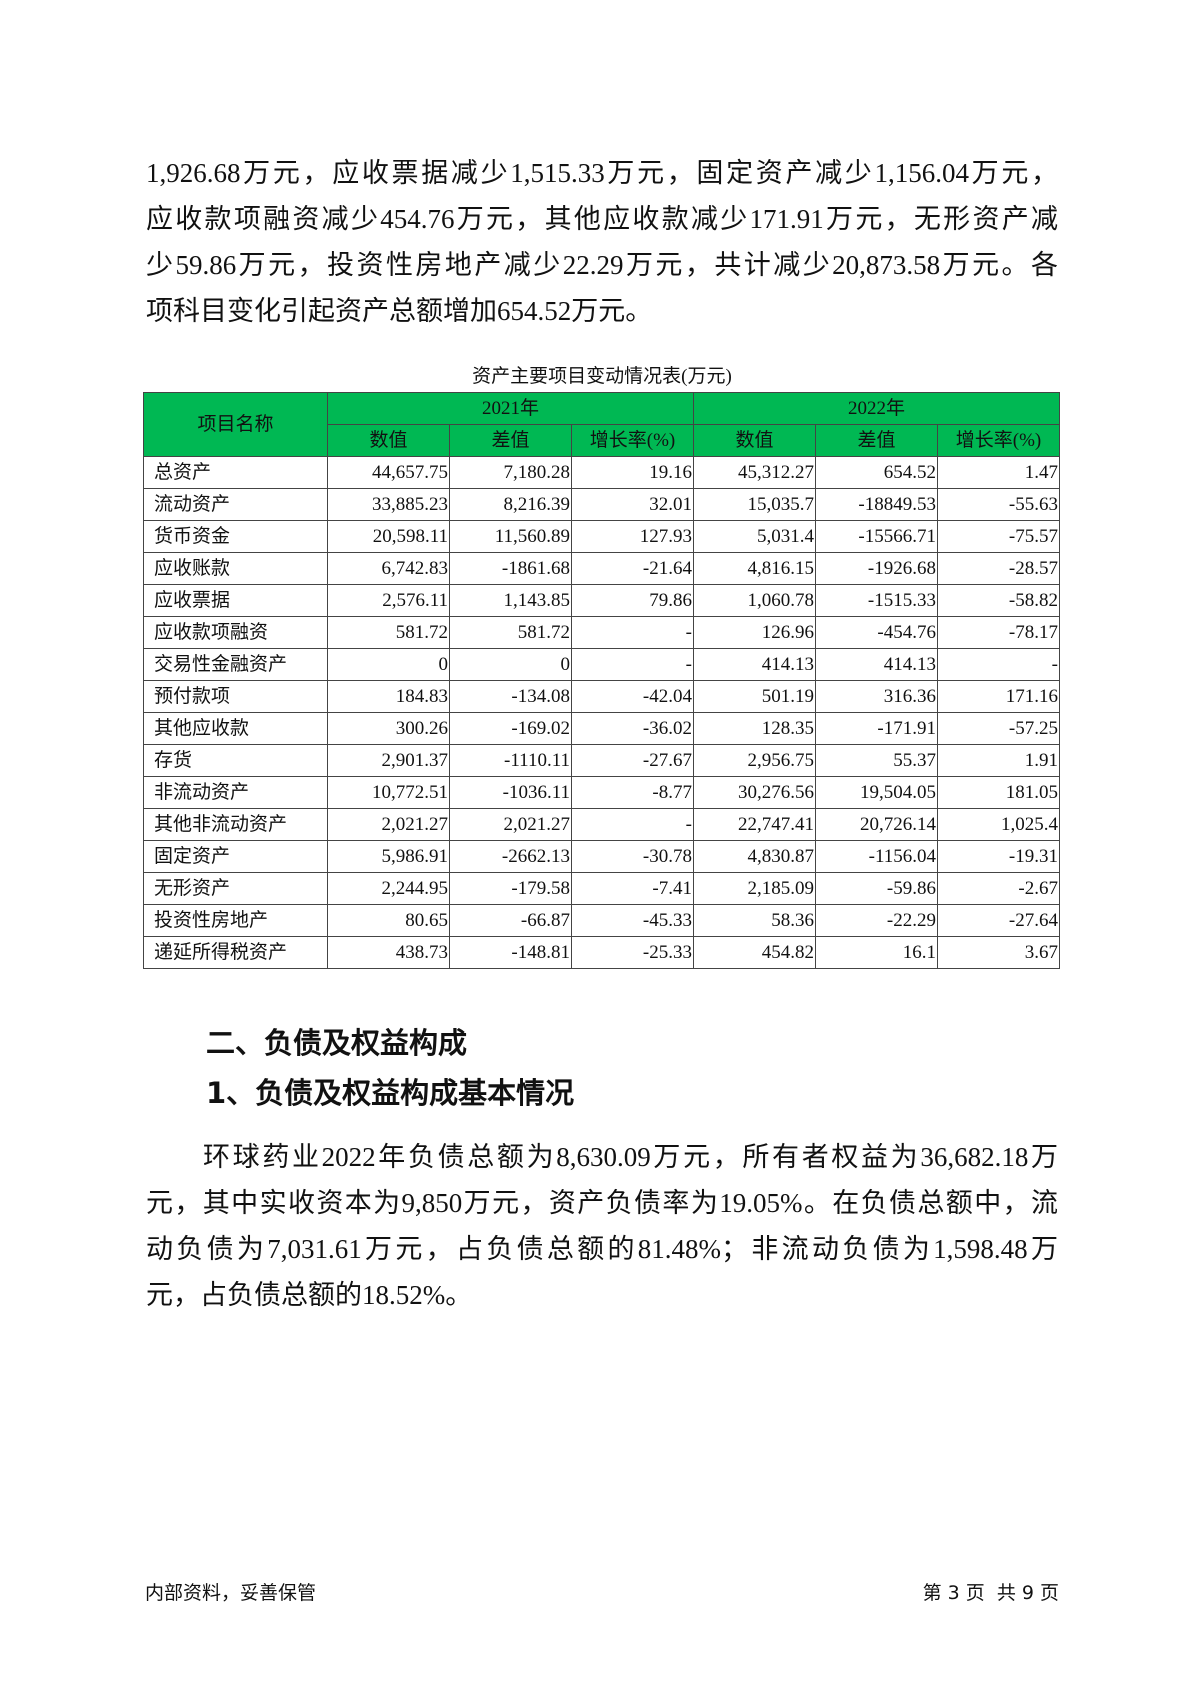 This screenshot has width=1191, height=1684. Describe the element at coordinates (632, 888) in the screenshot. I see `value-cell: -7.41` at that location.